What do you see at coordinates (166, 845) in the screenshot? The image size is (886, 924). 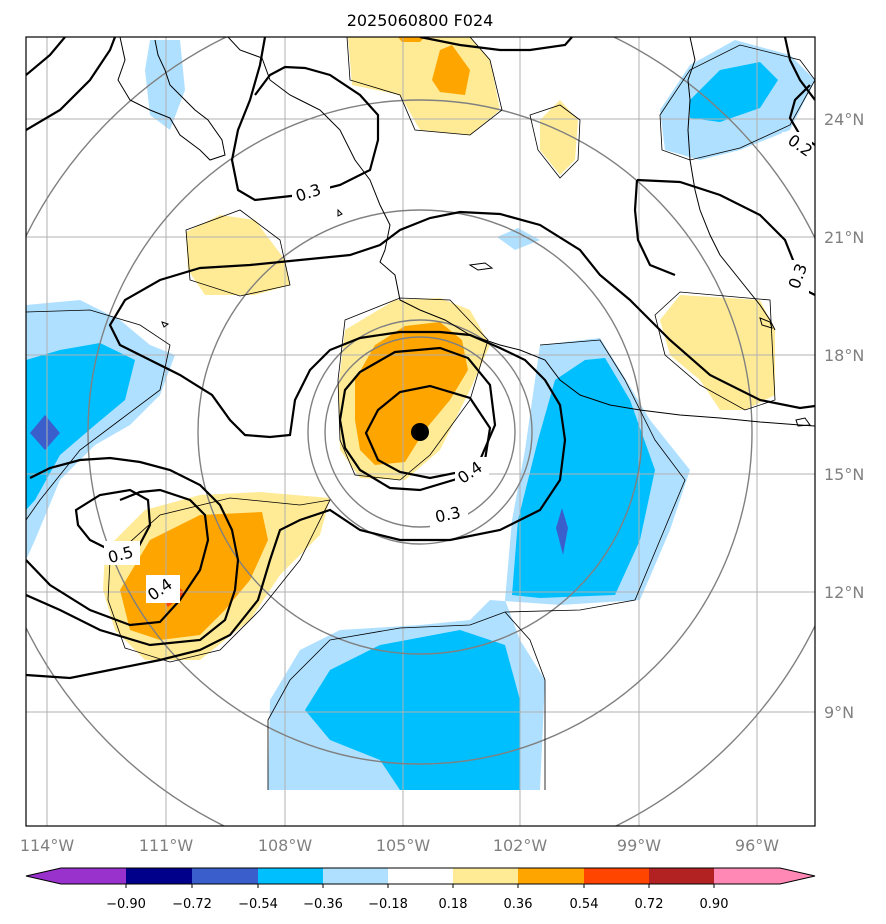 I see `lon-label: 111°W` at bounding box center [166, 845].